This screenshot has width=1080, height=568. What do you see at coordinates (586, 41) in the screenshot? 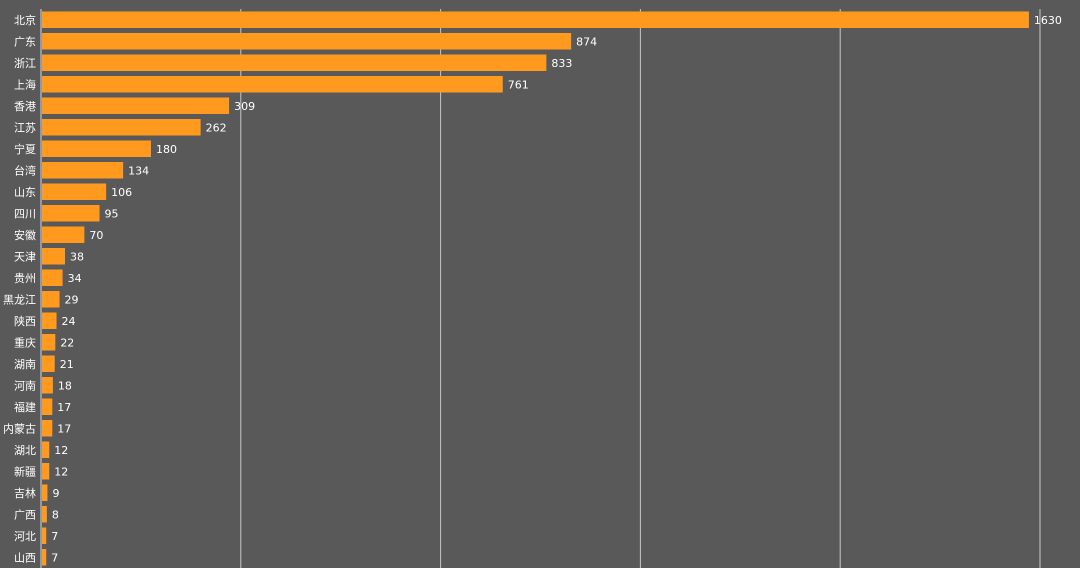
I see `value-label: 874` at bounding box center [586, 41].